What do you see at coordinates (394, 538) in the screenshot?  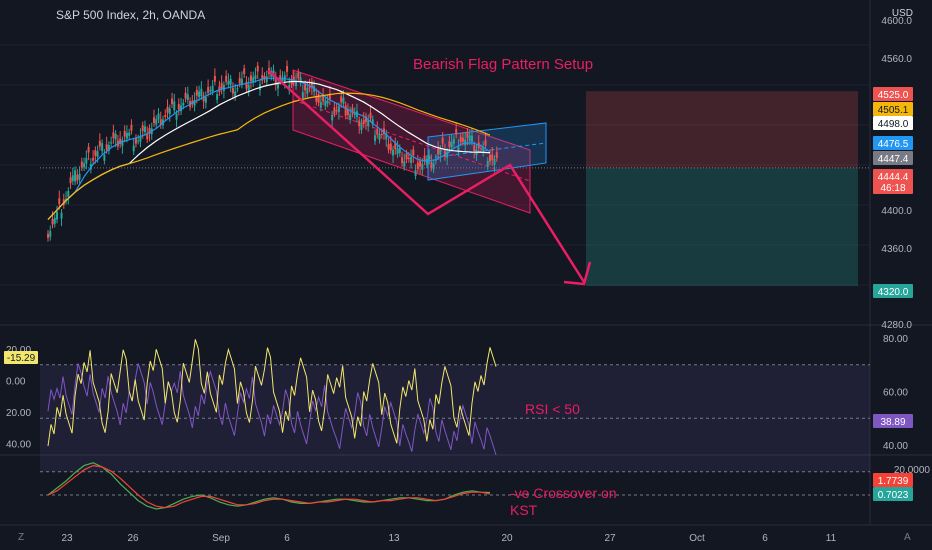 I see `x-tick-label: 13` at bounding box center [394, 538].